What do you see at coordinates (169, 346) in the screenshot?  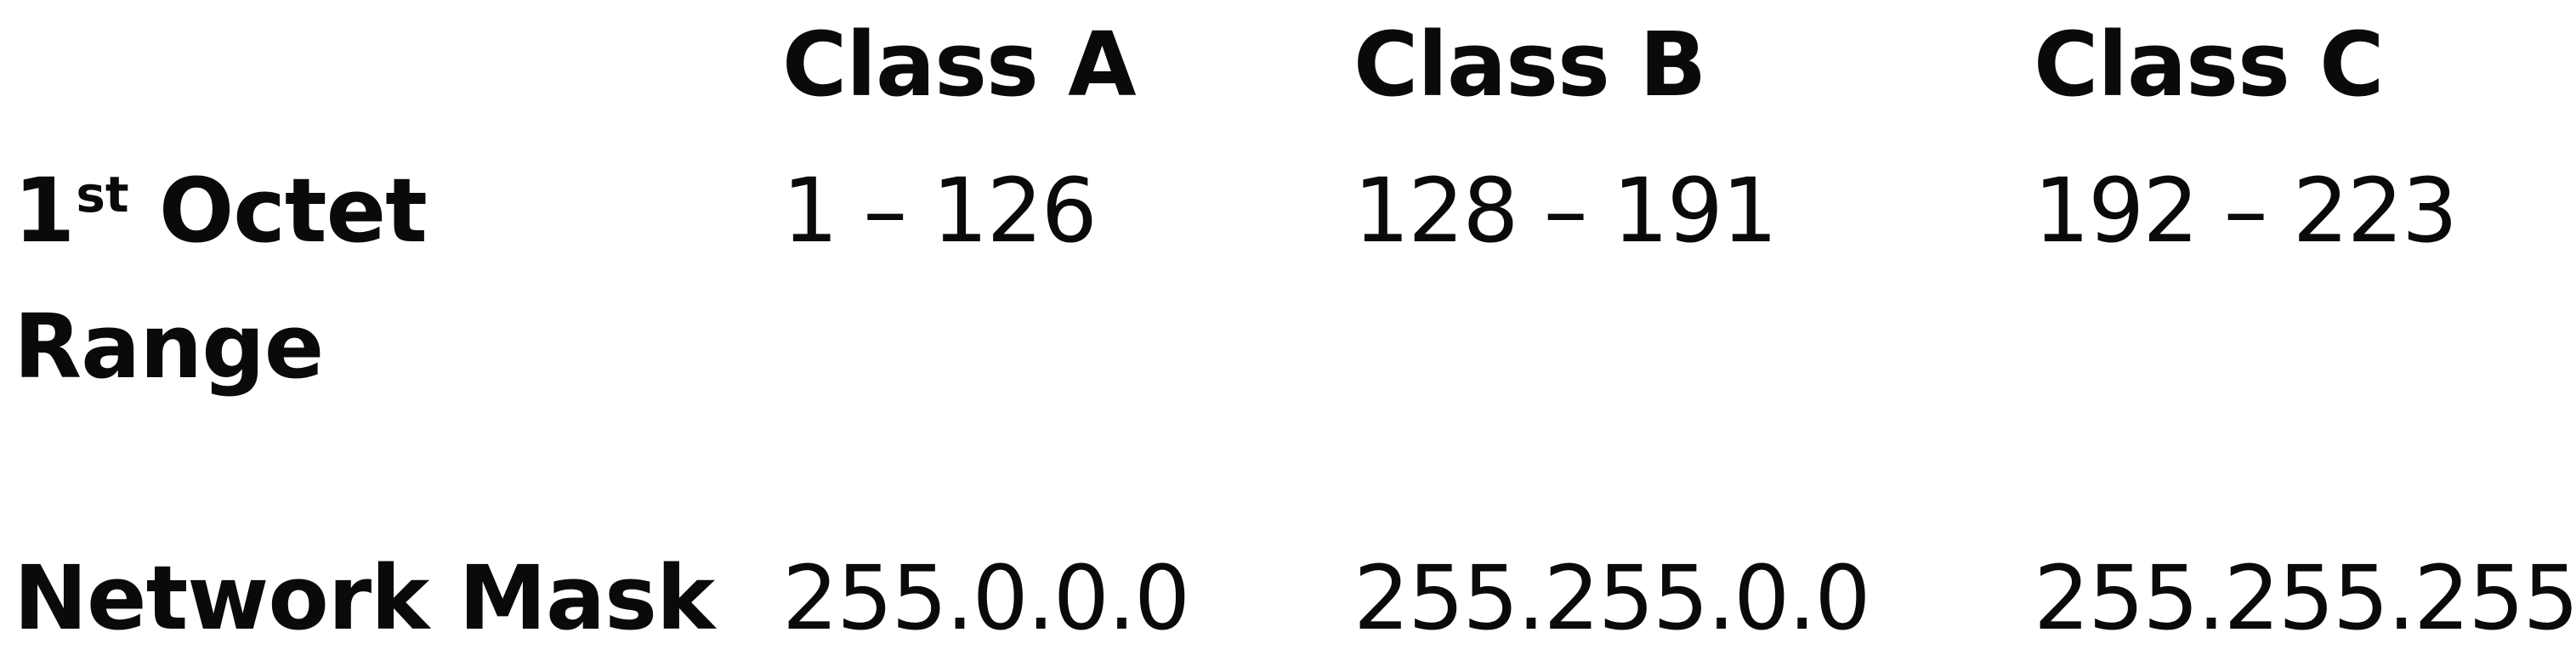 I see `row-label-octet-range-line2: Range` at bounding box center [169, 346].